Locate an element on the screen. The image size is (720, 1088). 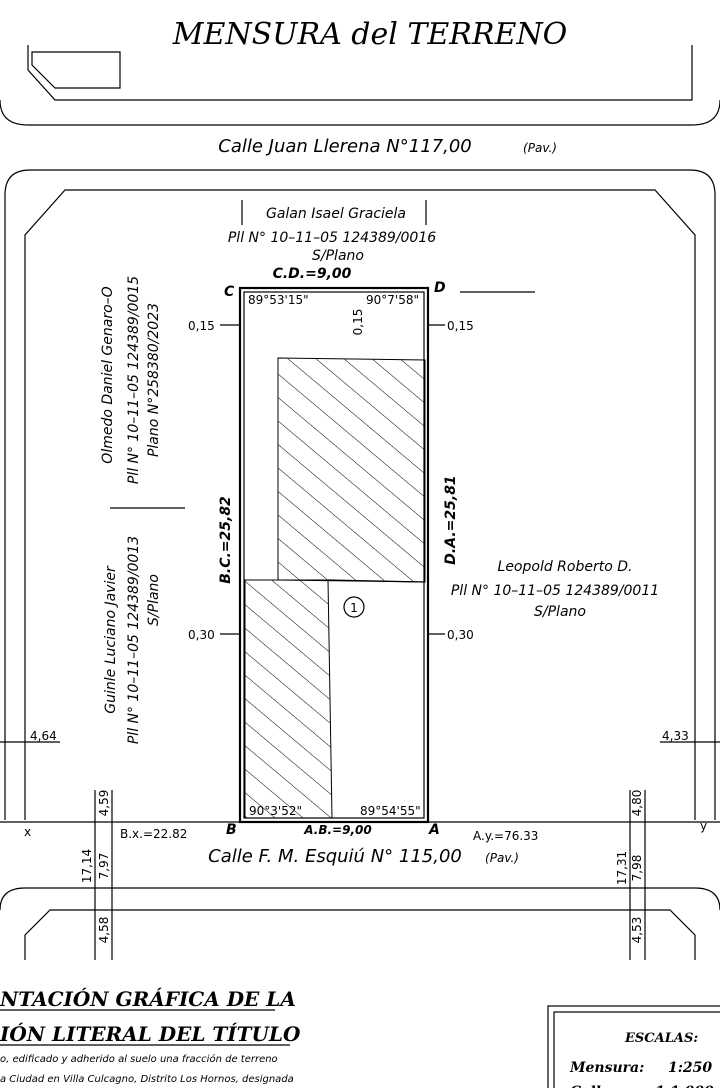
parcel-number: 1 is located at coordinates (354, 608).